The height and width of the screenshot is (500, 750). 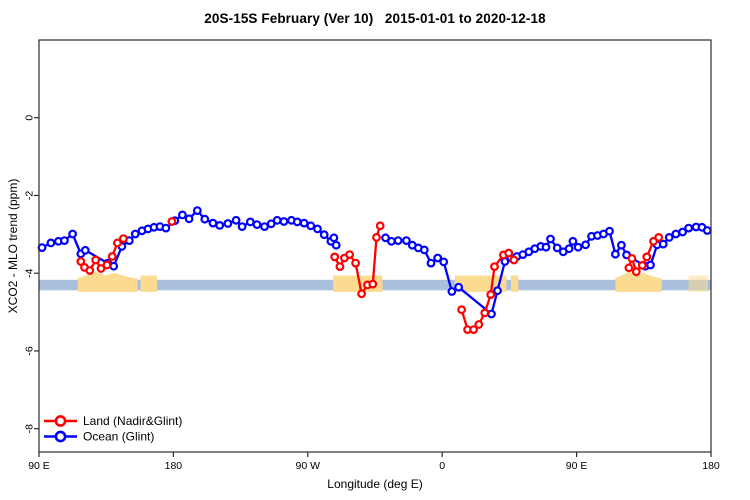 I want to click on y-tick-label: -6, so click(x=30, y=350).